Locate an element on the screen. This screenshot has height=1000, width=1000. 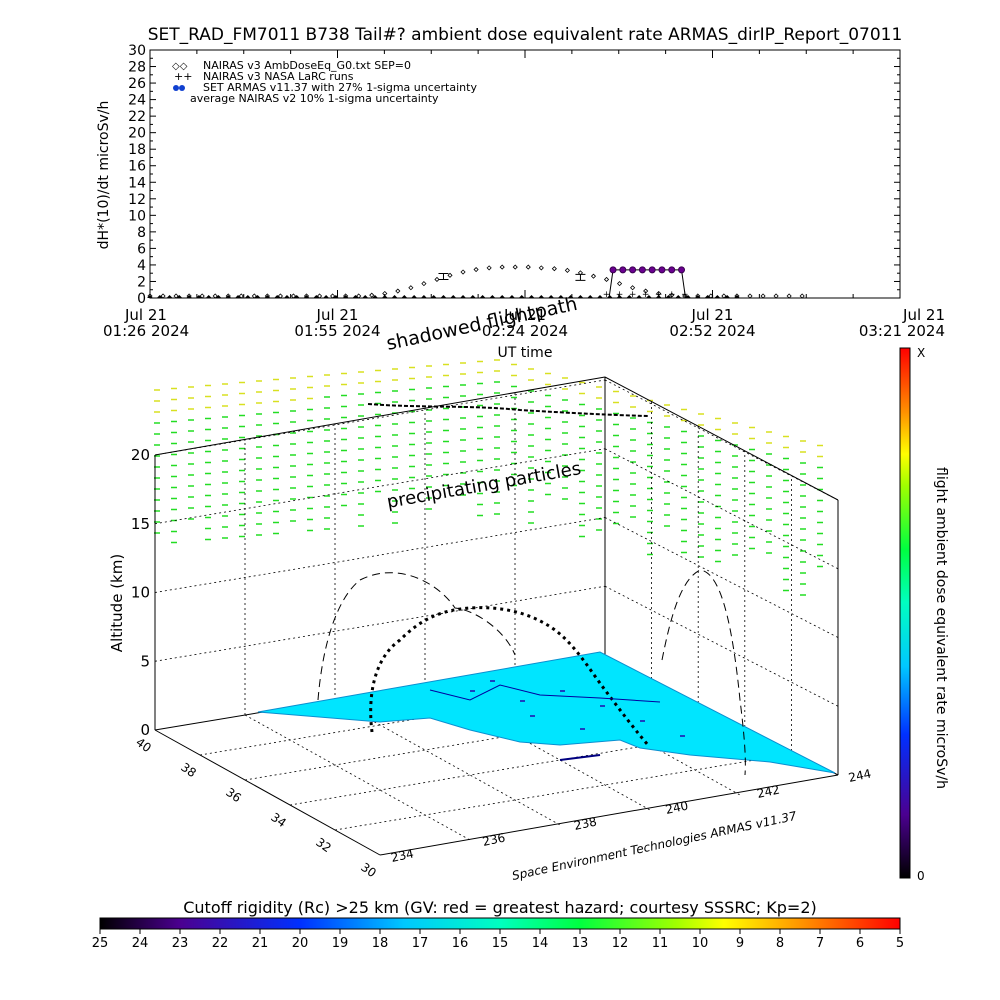
colorbar-tick-label: 14 is located at coordinates (540, 943).